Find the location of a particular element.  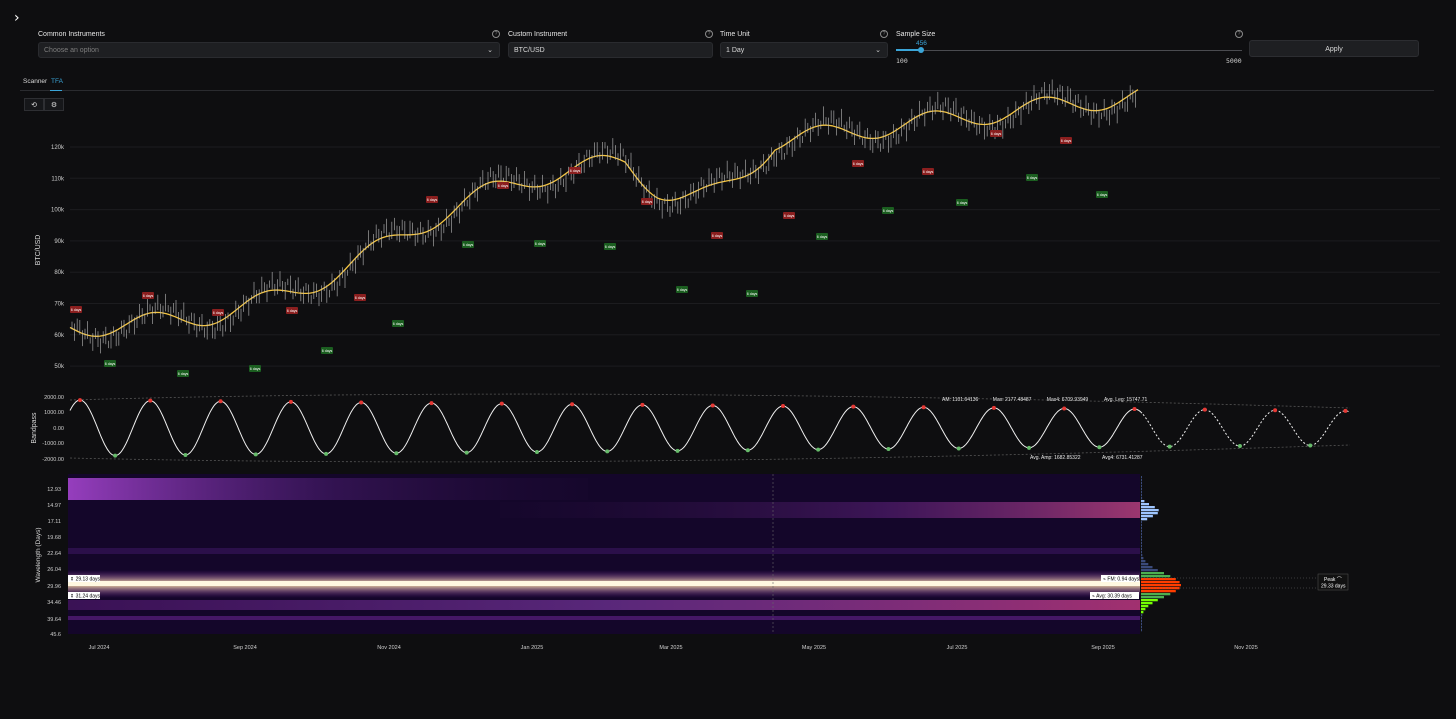

time-unit-select: 1 Day ⌄ is located at coordinates (804, 50).